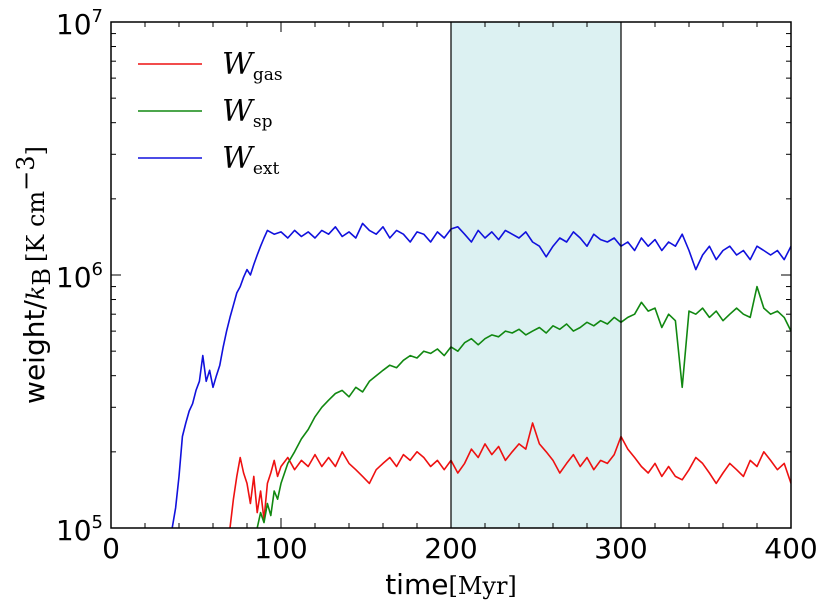 The height and width of the screenshot is (612, 831). What do you see at coordinates (79, 23) in the screenshot?
I see `y-tick-label: 10⁷` at bounding box center [79, 23].